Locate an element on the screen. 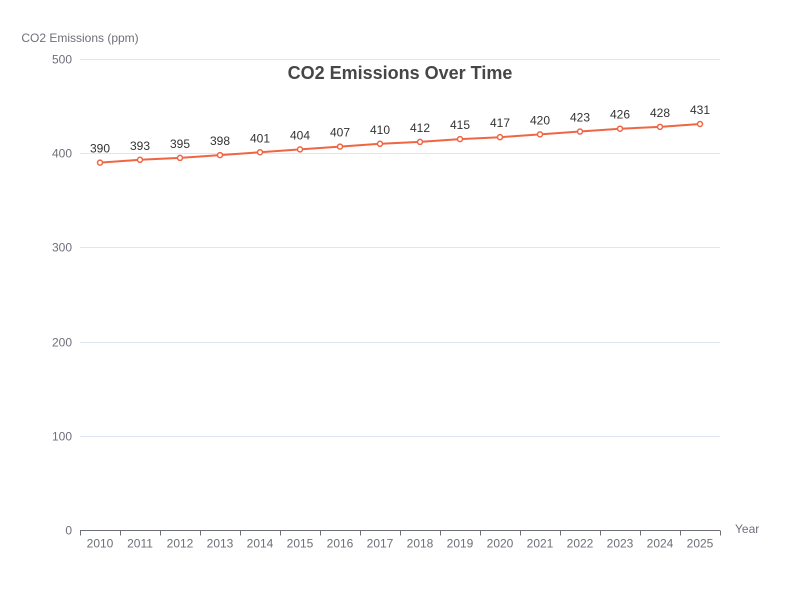  data-label: 423 is located at coordinates (580, 118).